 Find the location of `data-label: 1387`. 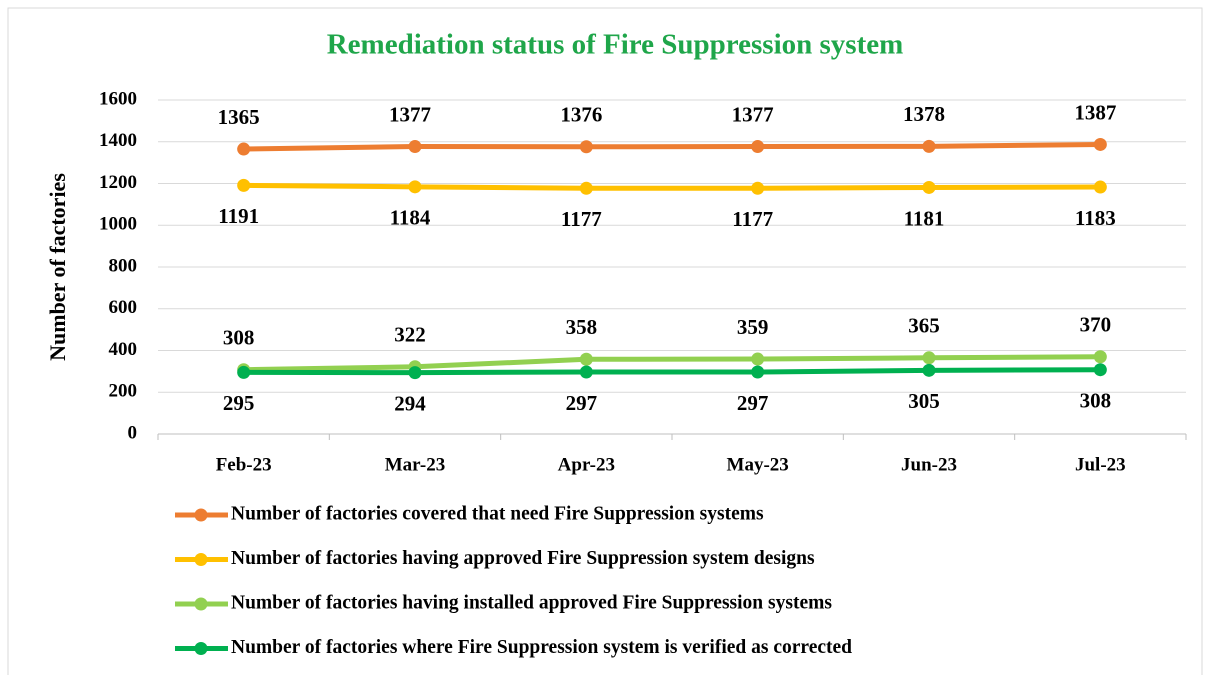

data-label: 1387 is located at coordinates (1095, 112).